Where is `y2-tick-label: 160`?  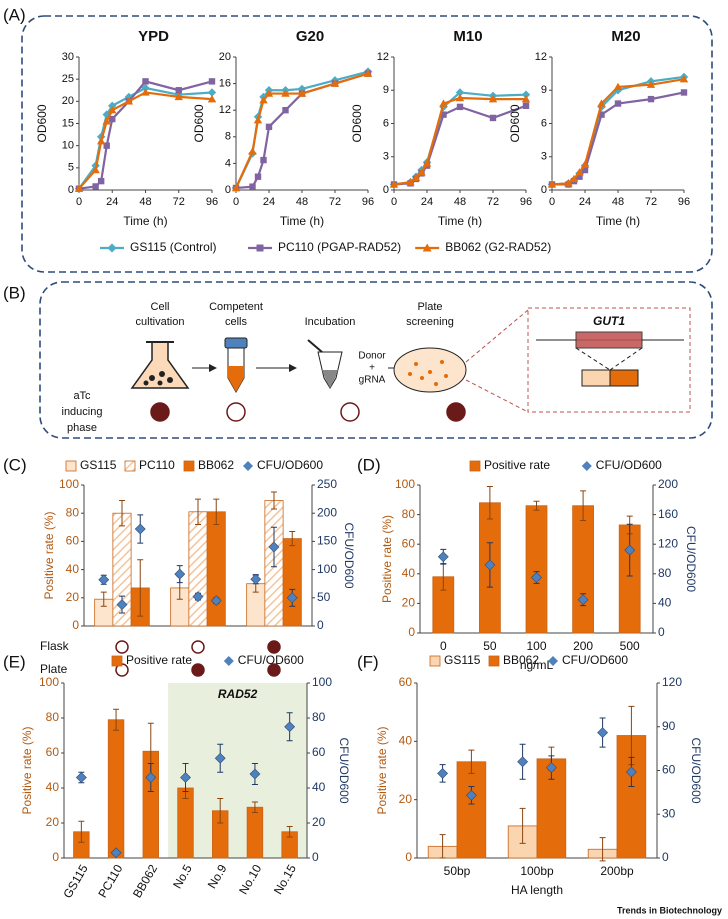
y2-tick-label: 160 is located at coordinates (668, 514).